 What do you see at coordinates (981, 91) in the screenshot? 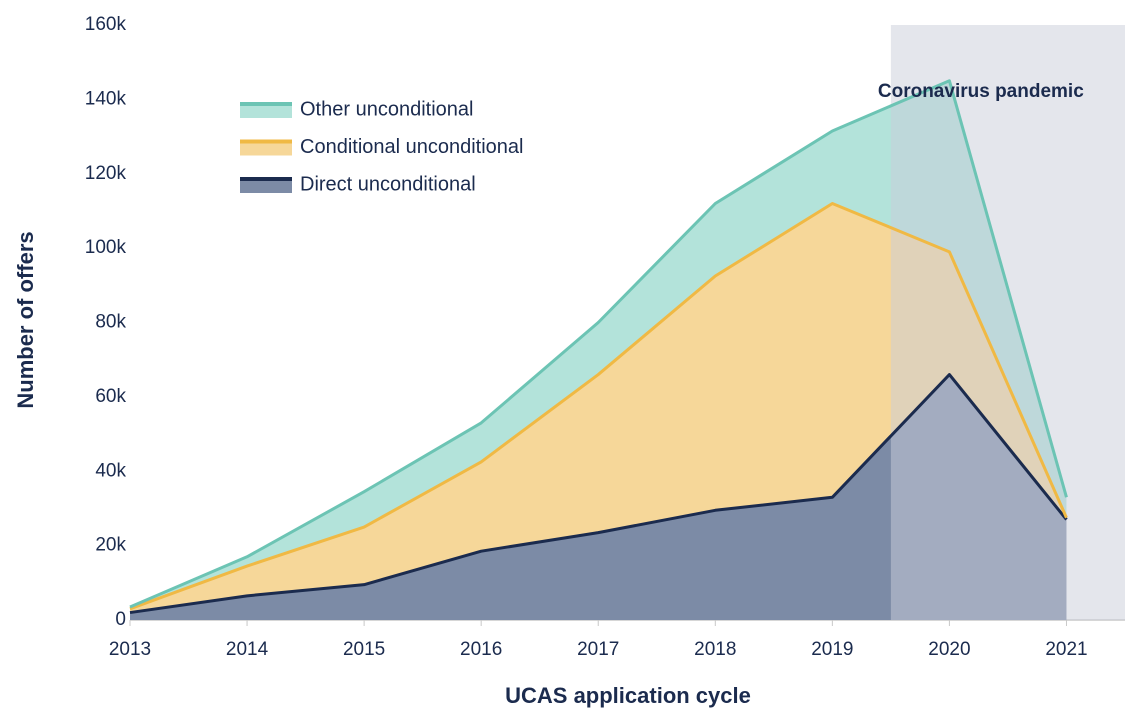
I see `annotation: Coronavirus pandemic` at bounding box center [981, 91].